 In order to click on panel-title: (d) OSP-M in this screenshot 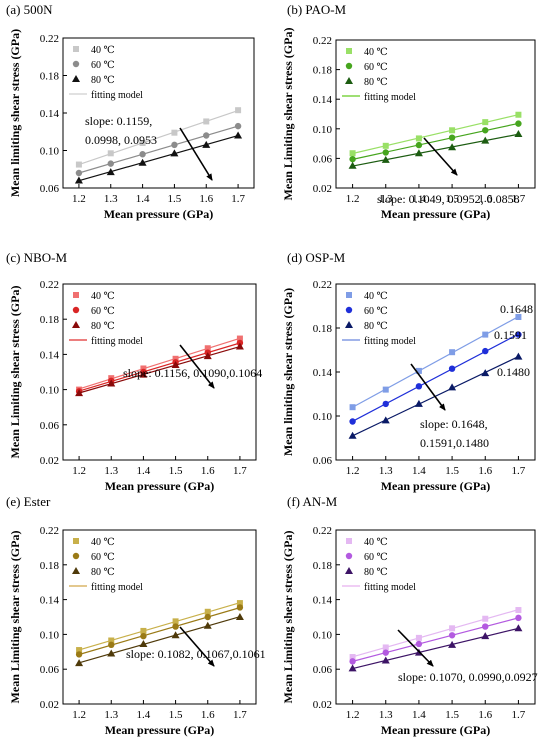, I will do `click(316, 257)`.